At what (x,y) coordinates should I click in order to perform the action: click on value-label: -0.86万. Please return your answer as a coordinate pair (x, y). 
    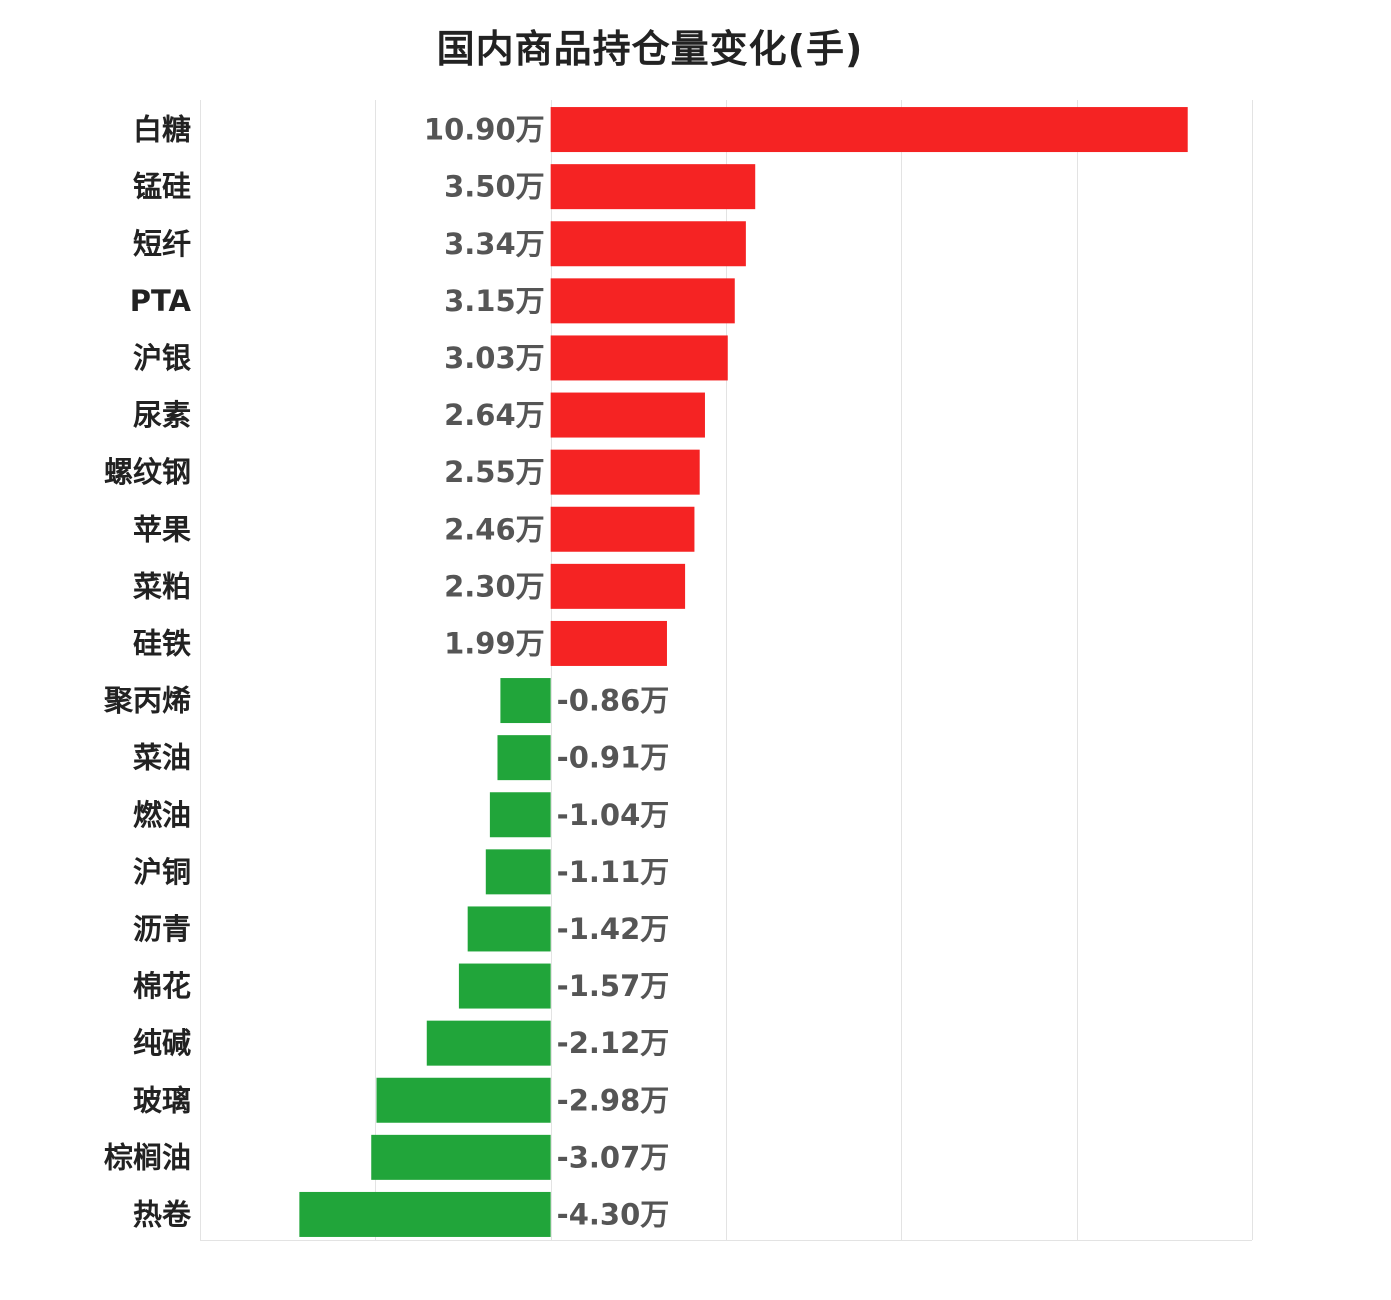
    Looking at the image, I should click on (613, 701).